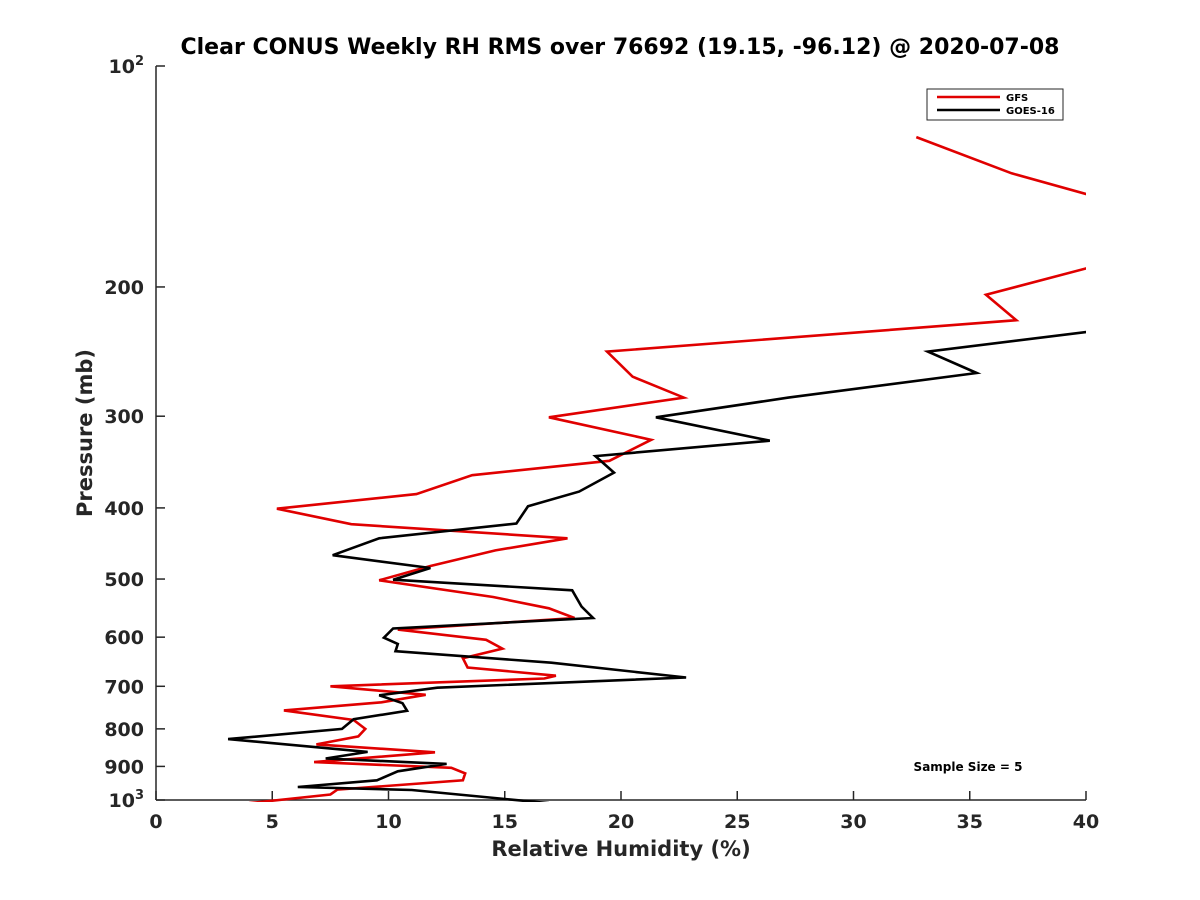  I want to click on x-tick-label: 5, so click(272, 822).